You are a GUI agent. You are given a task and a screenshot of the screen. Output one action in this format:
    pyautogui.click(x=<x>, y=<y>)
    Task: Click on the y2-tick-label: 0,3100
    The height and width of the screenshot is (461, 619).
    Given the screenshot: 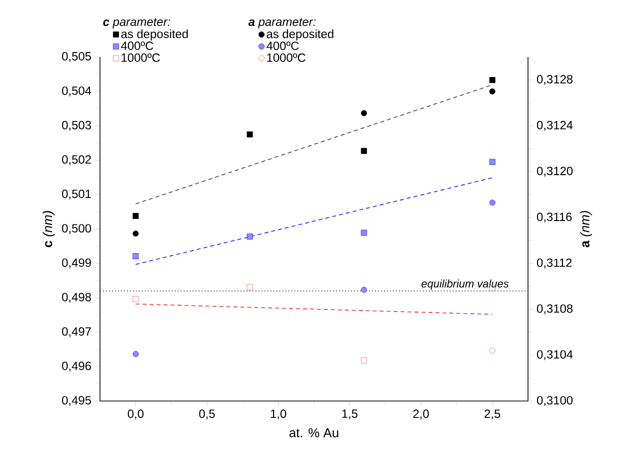 What is the action you would take?
    pyautogui.click(x=554, y=401)
    